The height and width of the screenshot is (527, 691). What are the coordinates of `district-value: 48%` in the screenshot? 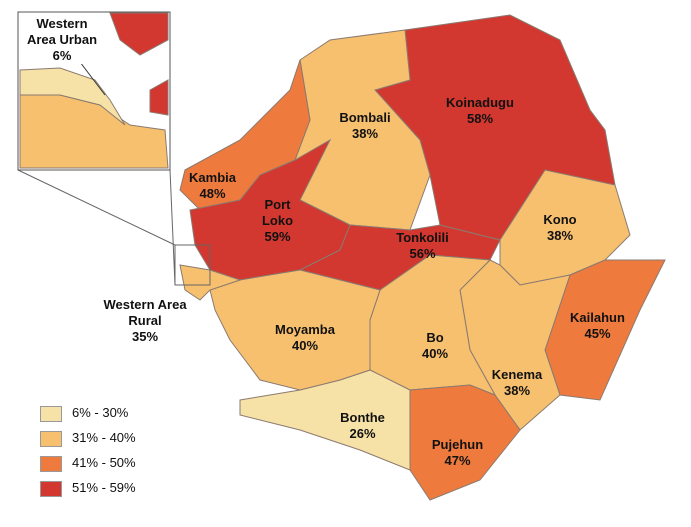 It's located at (212, 193).